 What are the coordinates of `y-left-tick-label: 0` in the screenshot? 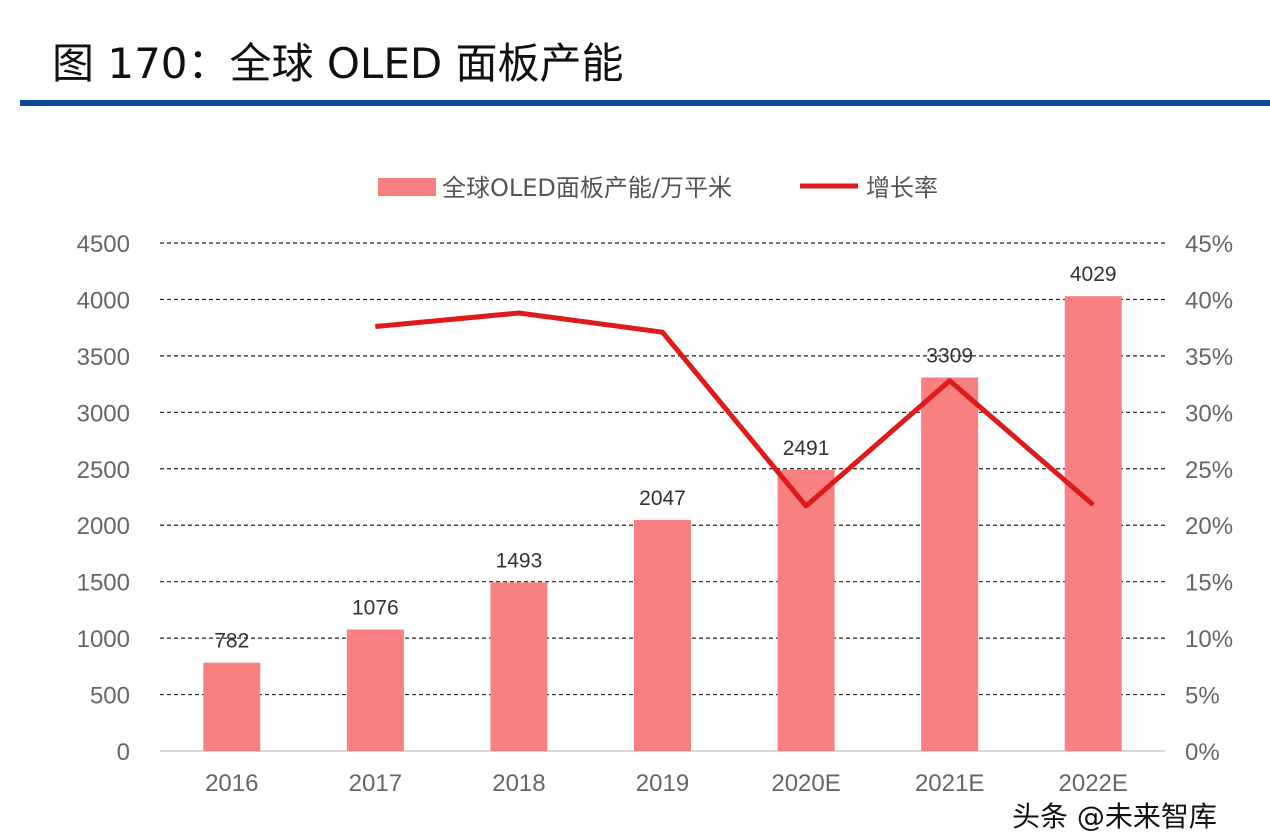 It's located at (123, 752).